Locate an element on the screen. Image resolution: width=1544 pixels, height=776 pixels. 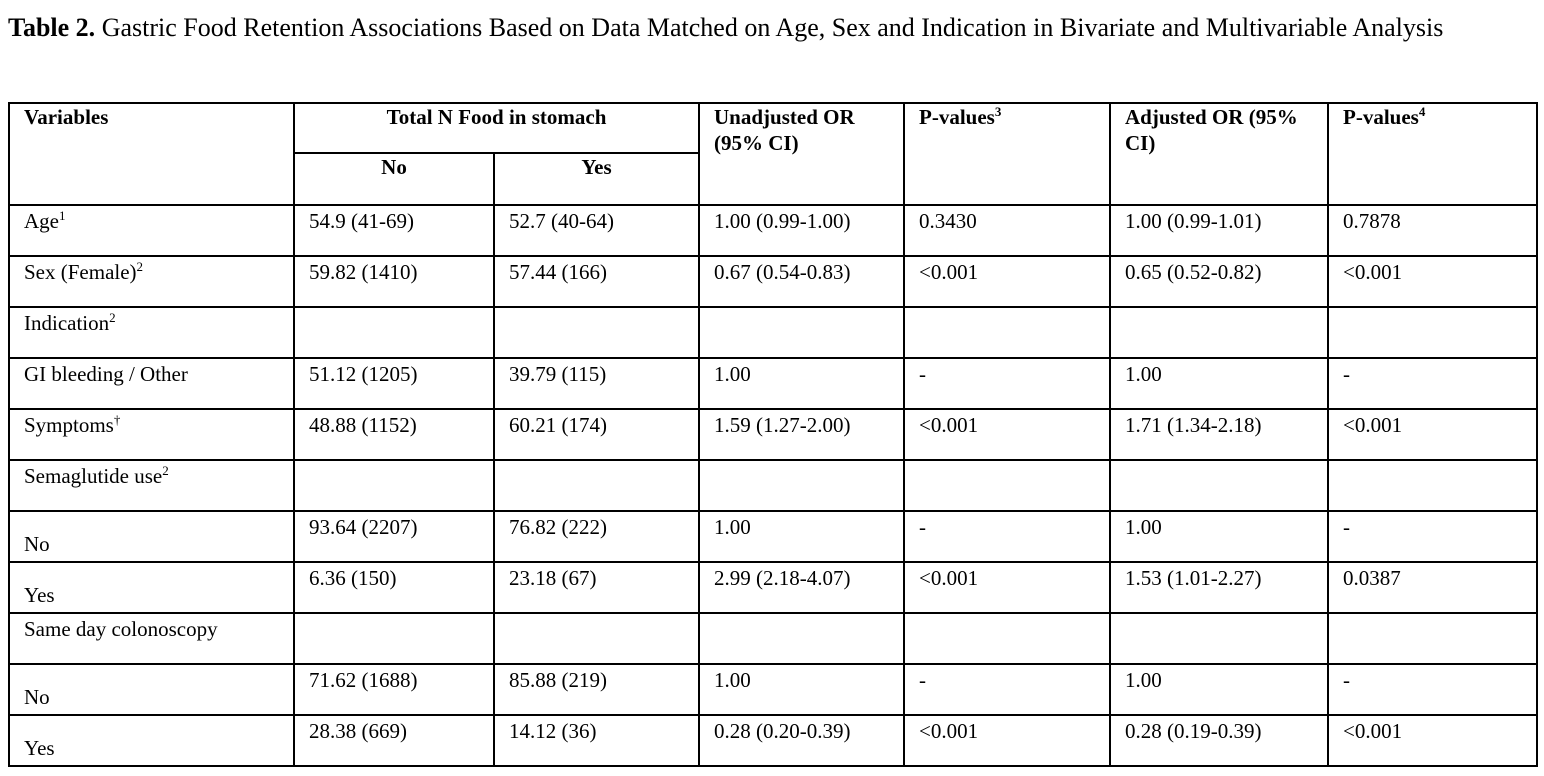
cell-no: 6.36 (150) is located at coordinates (394, 587).